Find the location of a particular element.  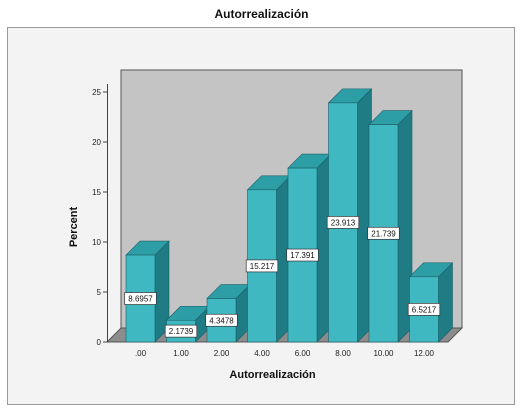

x-tick-label: 6.00 is located at coordinates (303, 353).